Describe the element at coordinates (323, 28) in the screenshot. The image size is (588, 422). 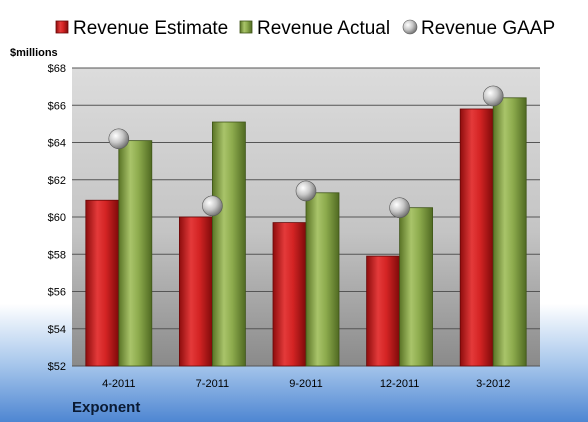
I see `legend-label: Revenue Actual` at that location.